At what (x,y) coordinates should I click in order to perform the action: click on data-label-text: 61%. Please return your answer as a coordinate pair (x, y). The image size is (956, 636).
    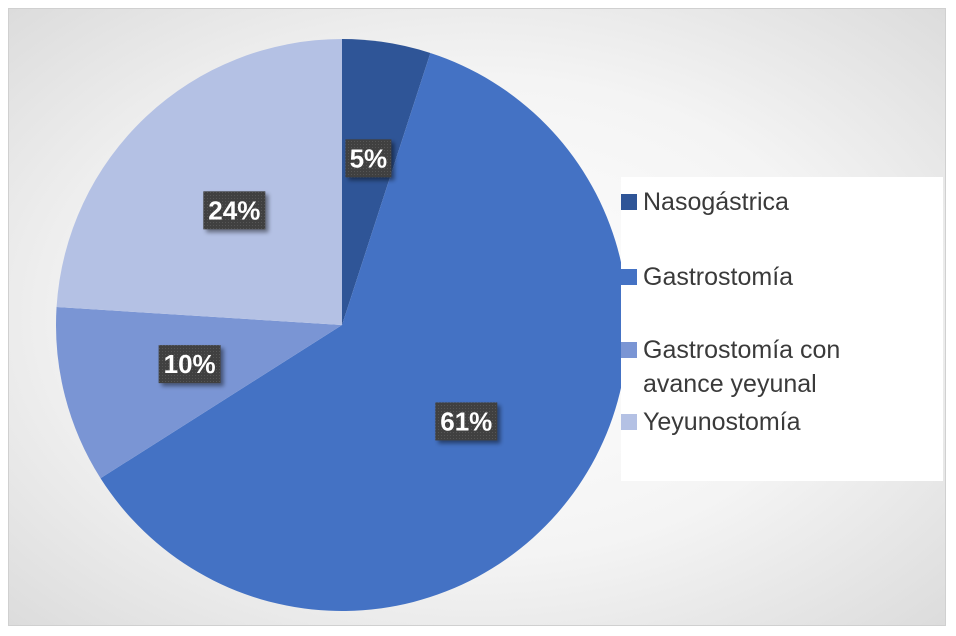
    Looking at the image, I should click on (466, 421).